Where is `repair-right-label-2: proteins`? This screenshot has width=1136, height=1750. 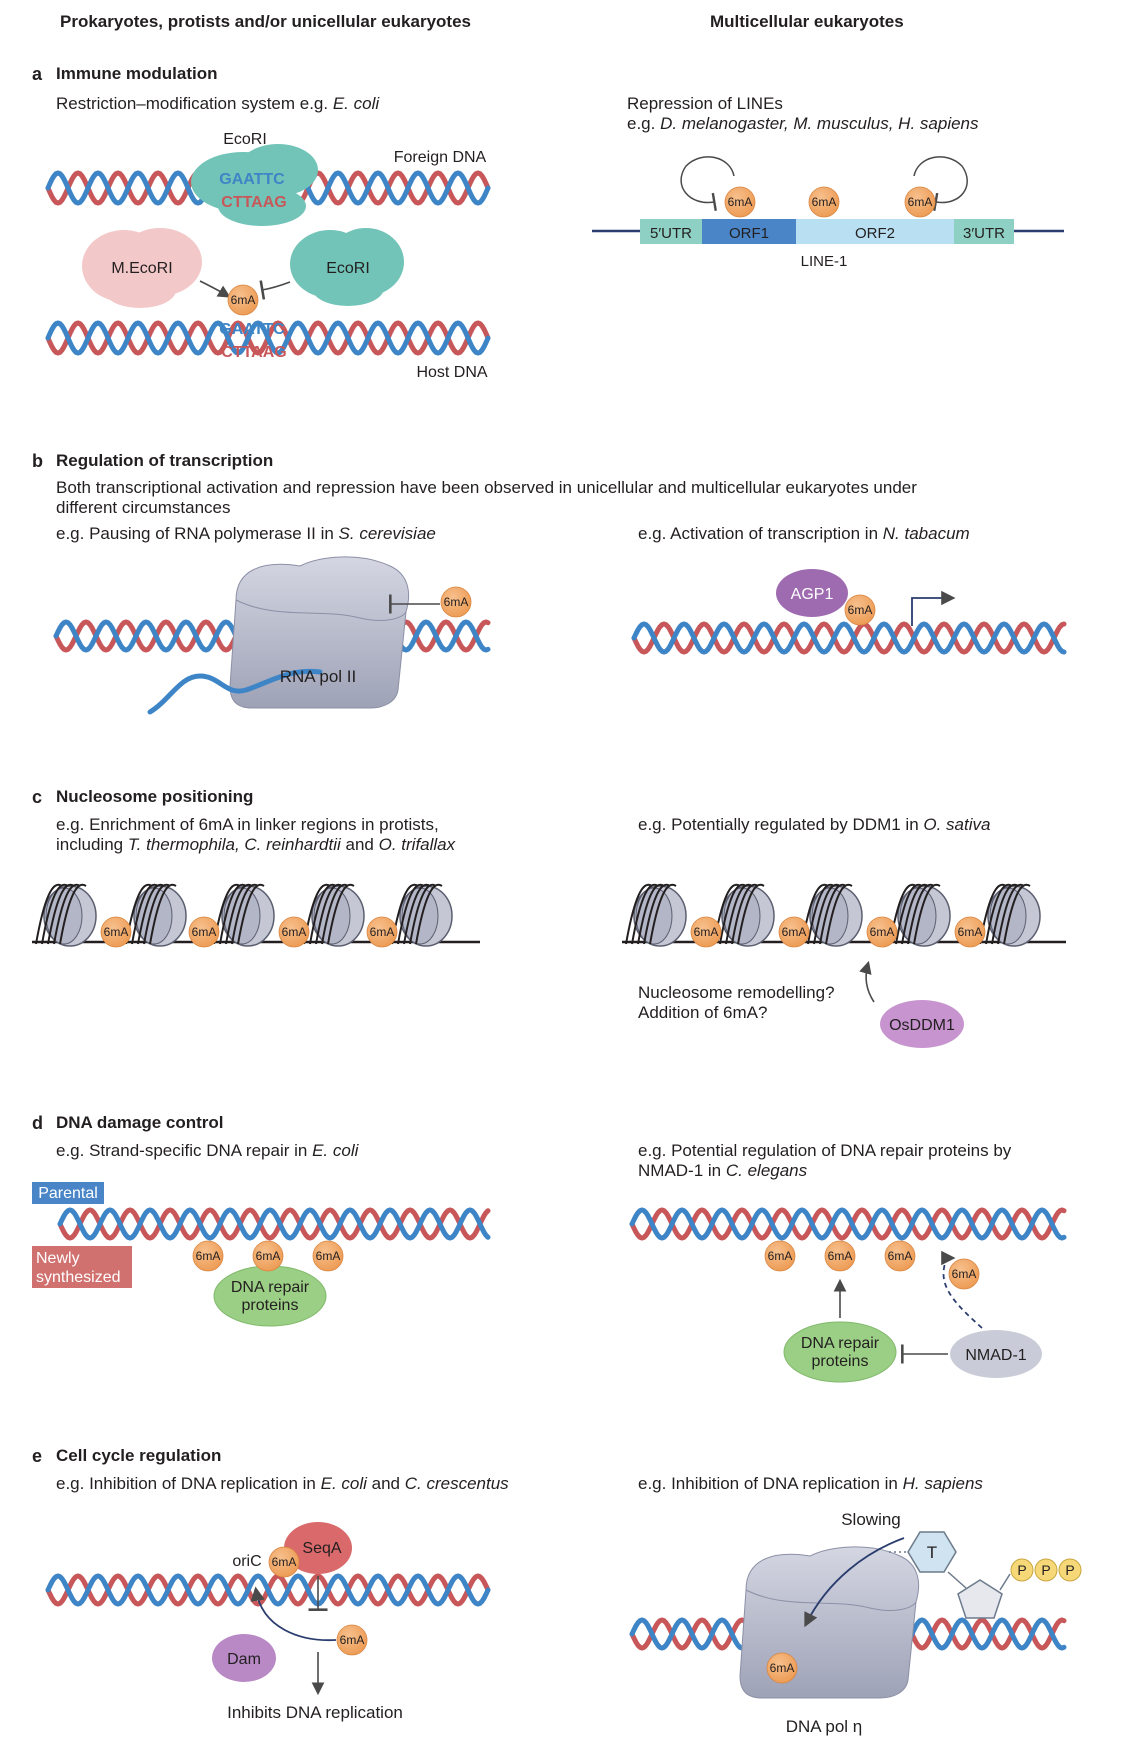
repair-right-label-2: proteins is located at coordinates (840, 1361).